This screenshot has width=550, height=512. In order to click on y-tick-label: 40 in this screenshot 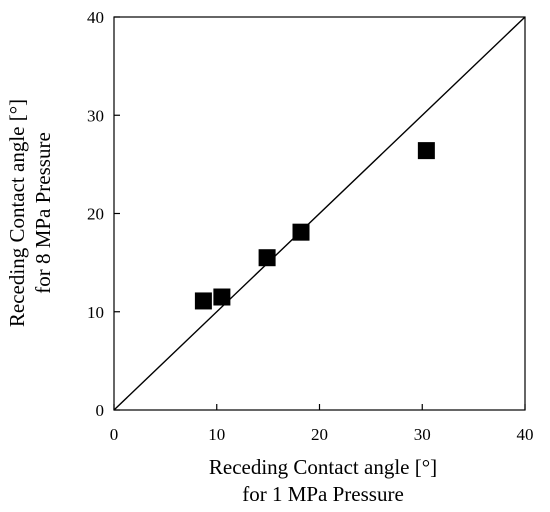, I will do `click(95, 17)`.